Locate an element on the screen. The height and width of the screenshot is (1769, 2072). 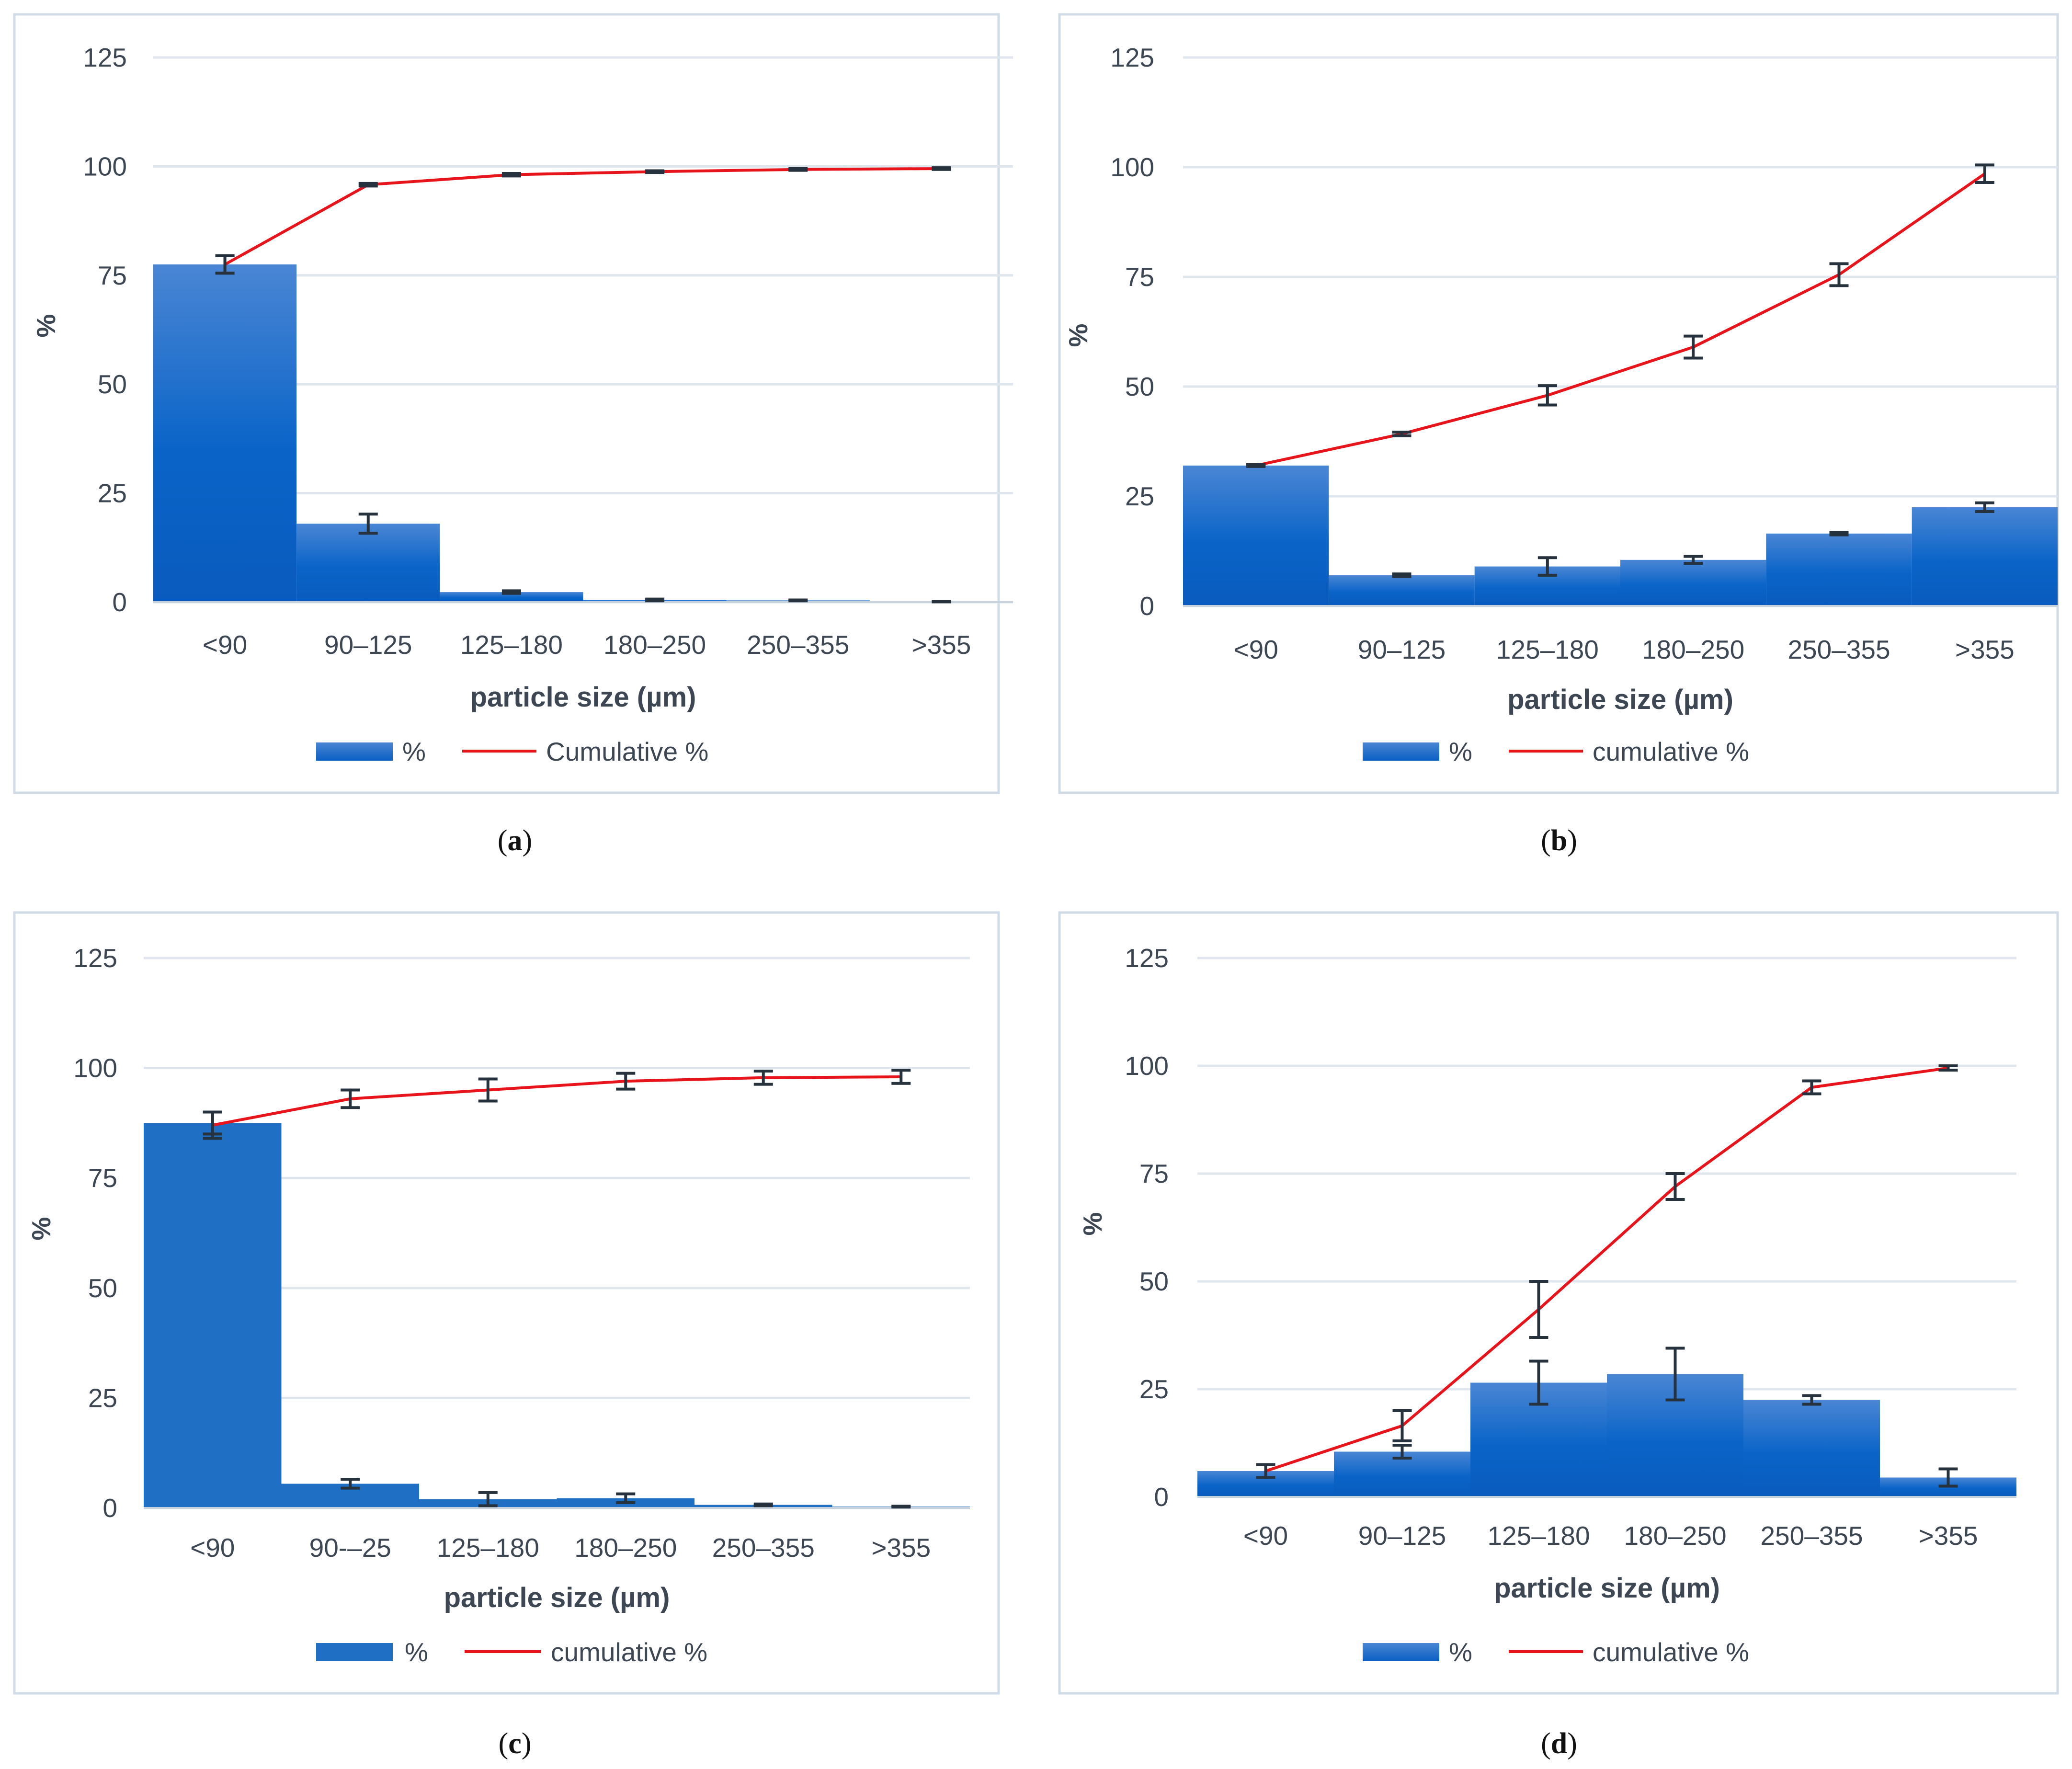
legend-line-label: Cumulative % is located at coordinates (627, 751).